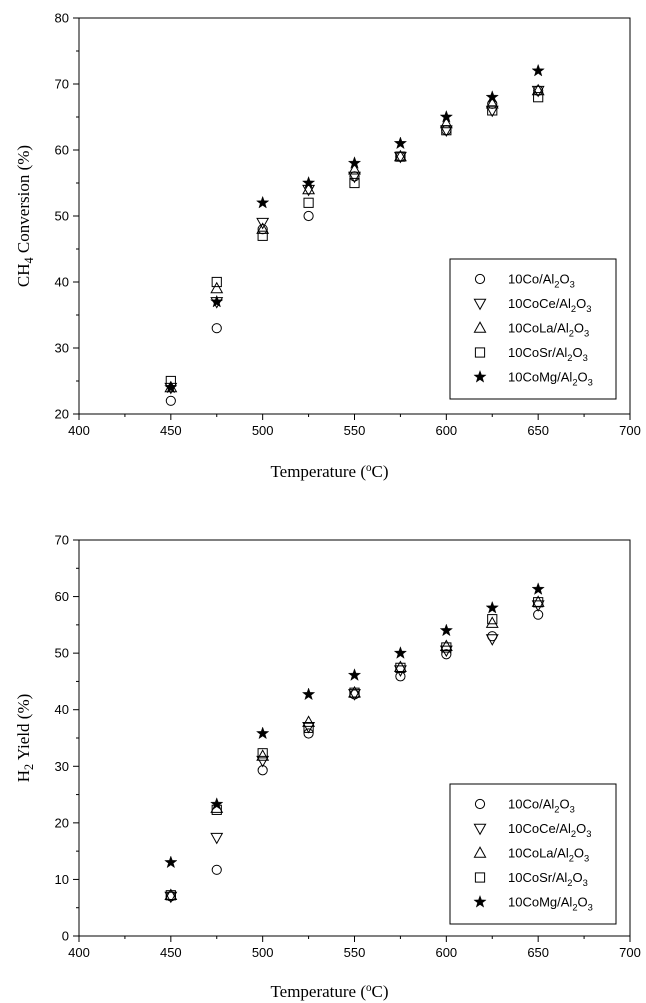 The image size is (646, 1003). What do you see at coordinates (25, 216) in the screenshot?
I see `y-axis-title: CH4 Conversion (%)` at bounding box center [25, 216].